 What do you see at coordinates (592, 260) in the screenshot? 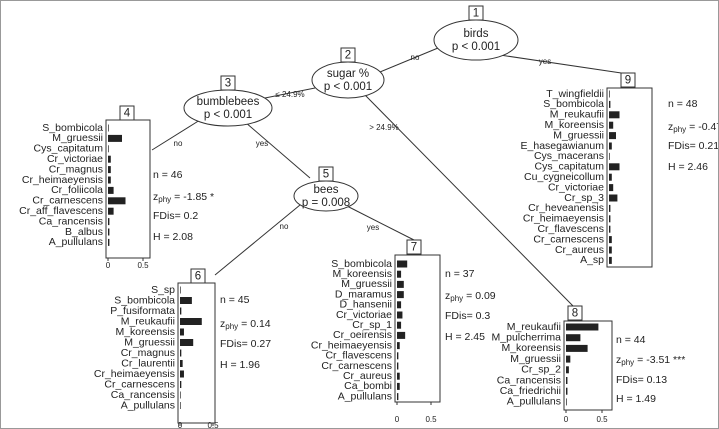
I see `species-label: A_sp` at bounding box center [592, 260].